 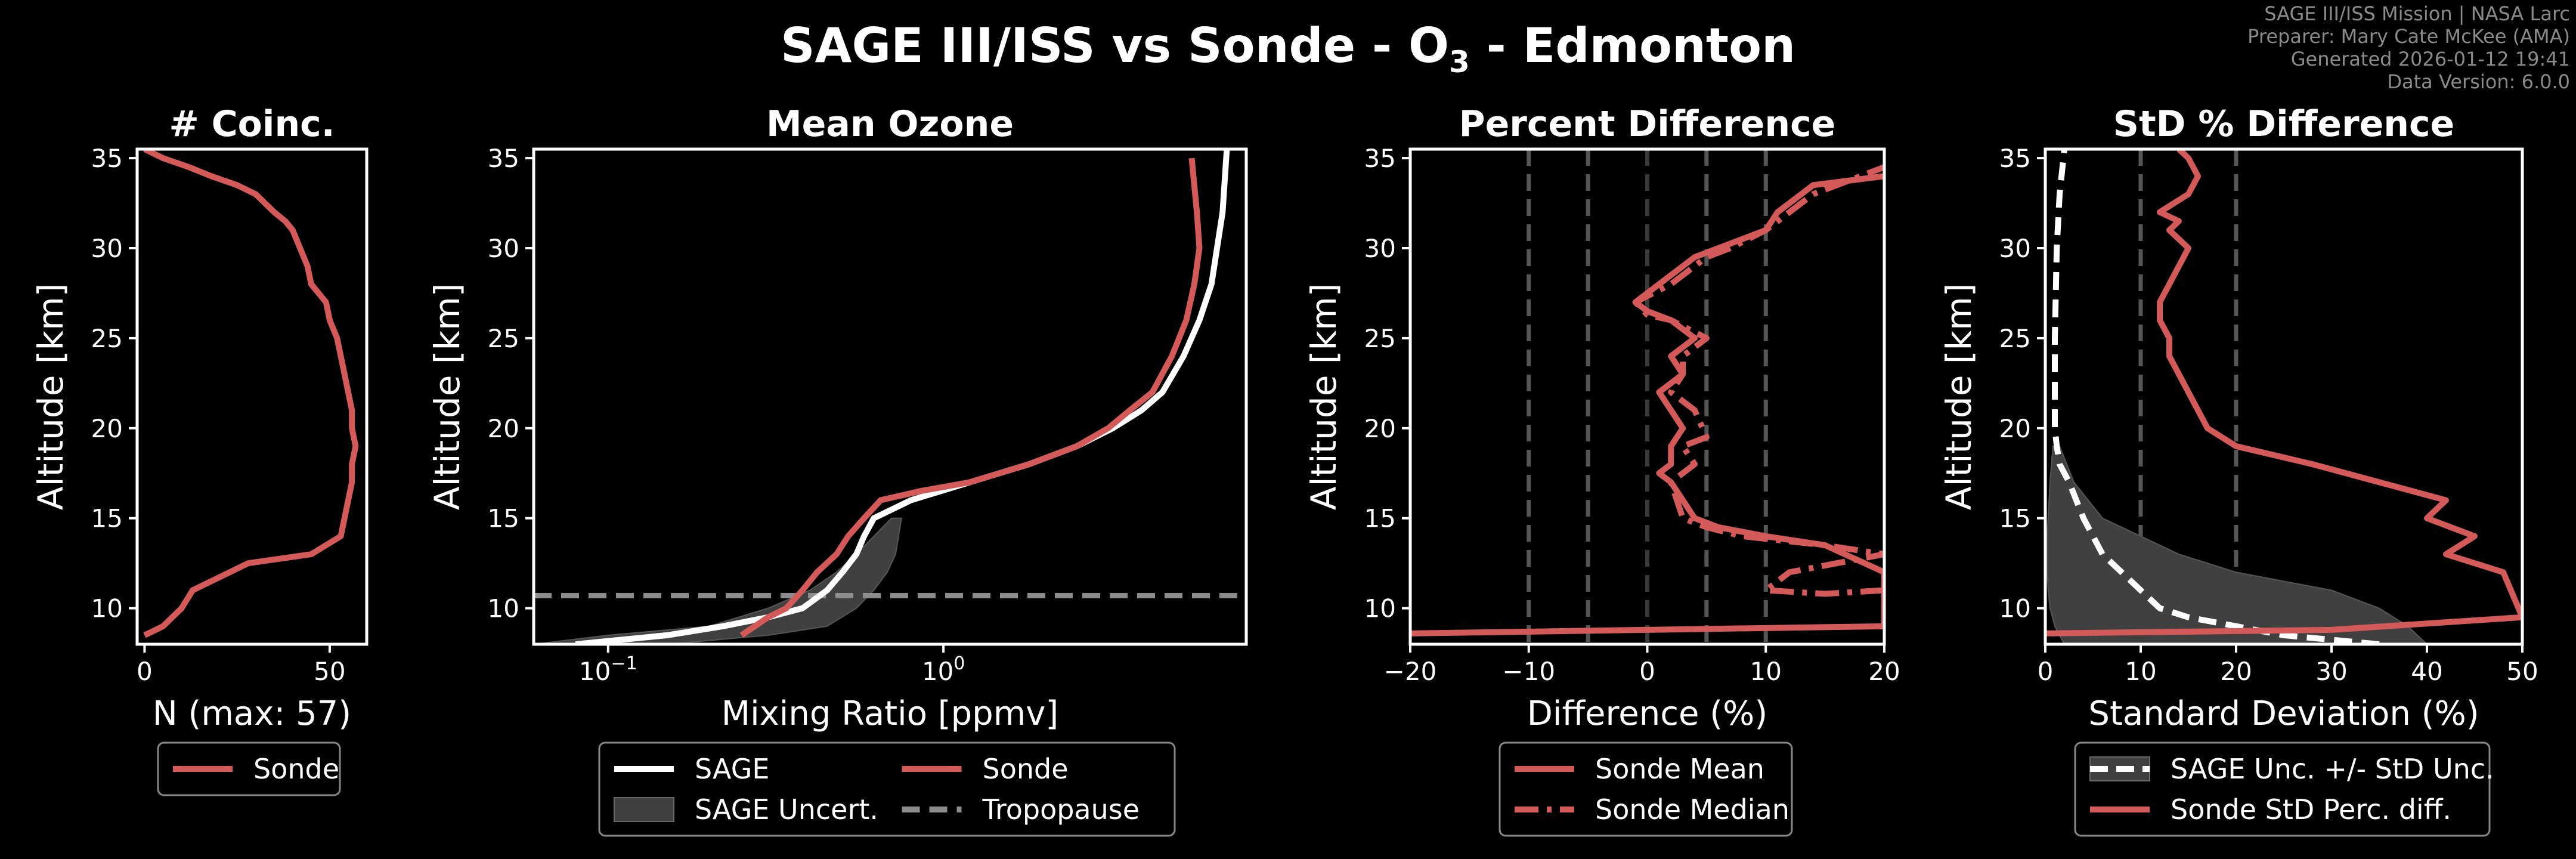 What do you see at coordinates (2426, 671) in the screenshot?
I see `x-tick-label: 40` at bounding box center [2426, 671].